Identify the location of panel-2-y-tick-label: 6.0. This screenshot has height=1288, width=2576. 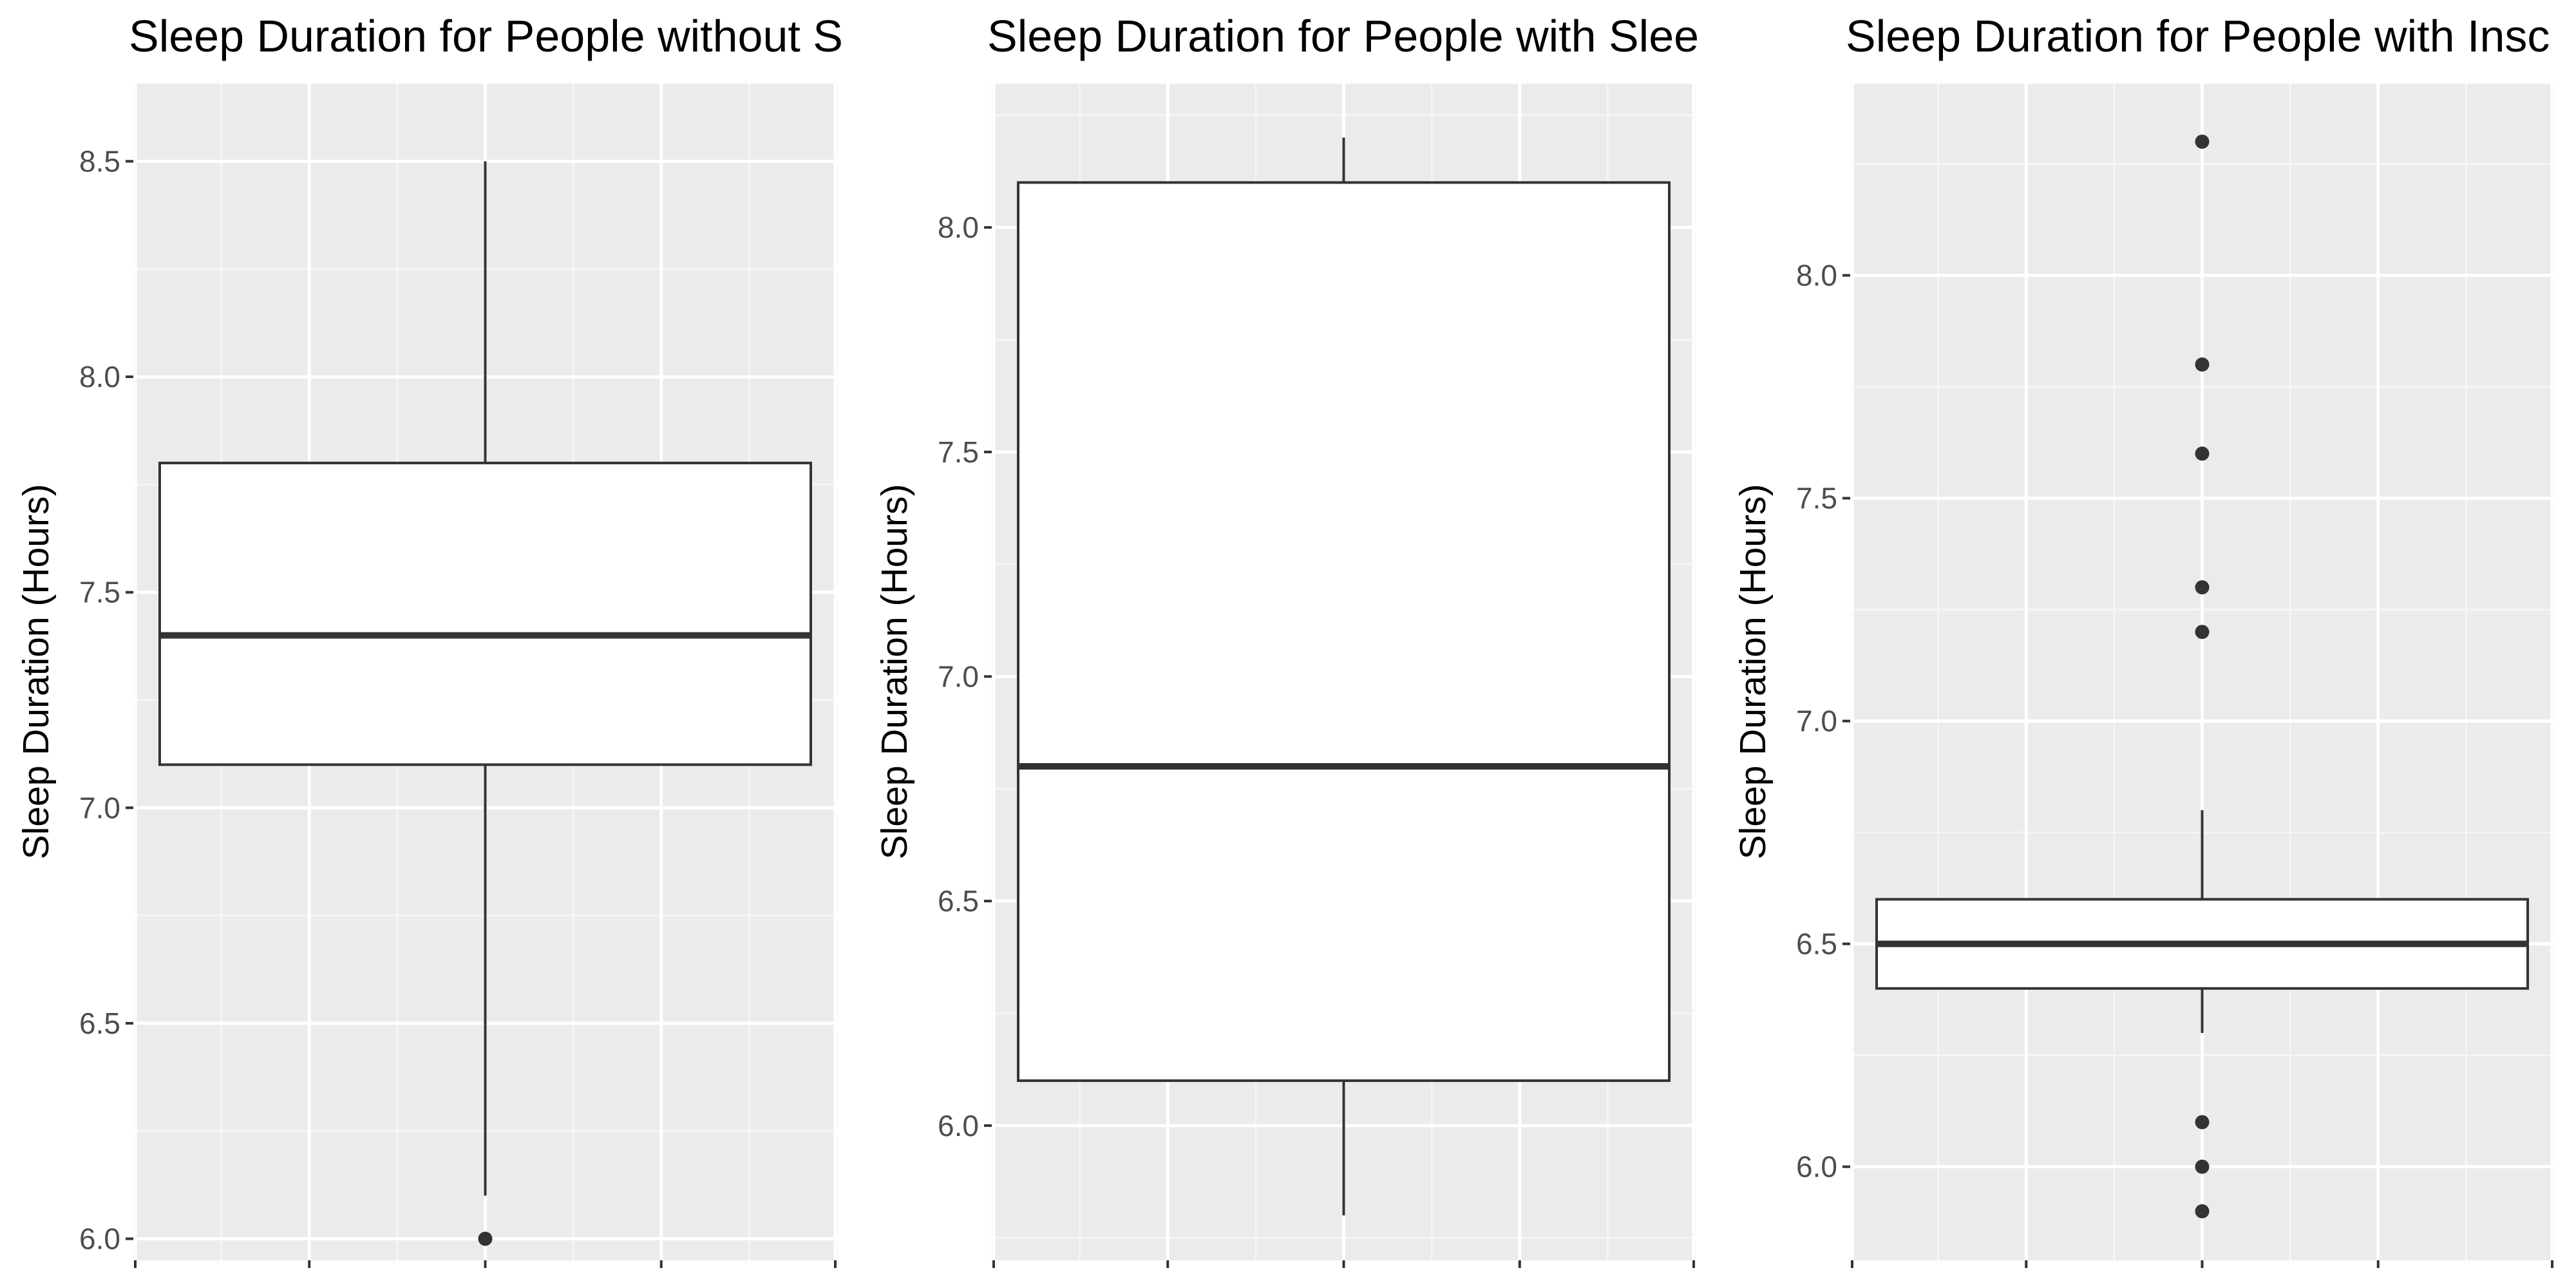
(958, 1125).